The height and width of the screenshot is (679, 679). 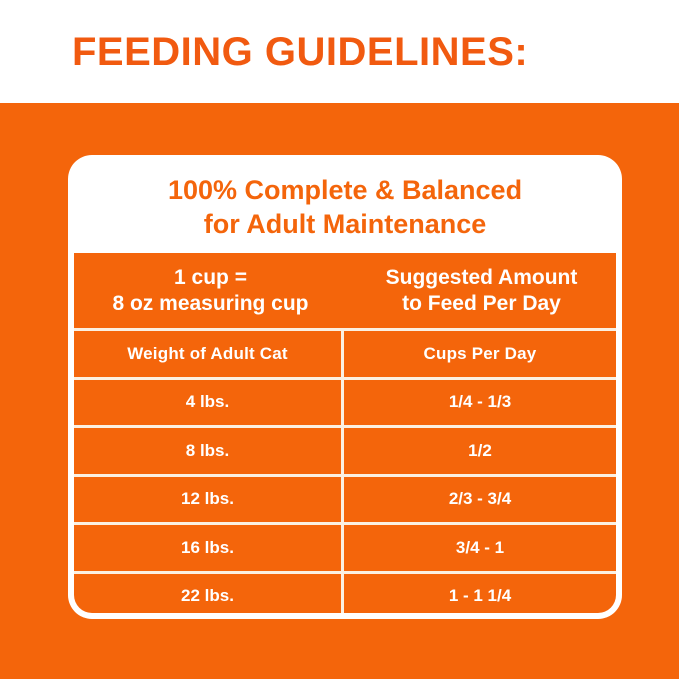 I want to click on table-column-header-row: Weight of Adult Cat Cups Per Day, so click(x=345, y=352).